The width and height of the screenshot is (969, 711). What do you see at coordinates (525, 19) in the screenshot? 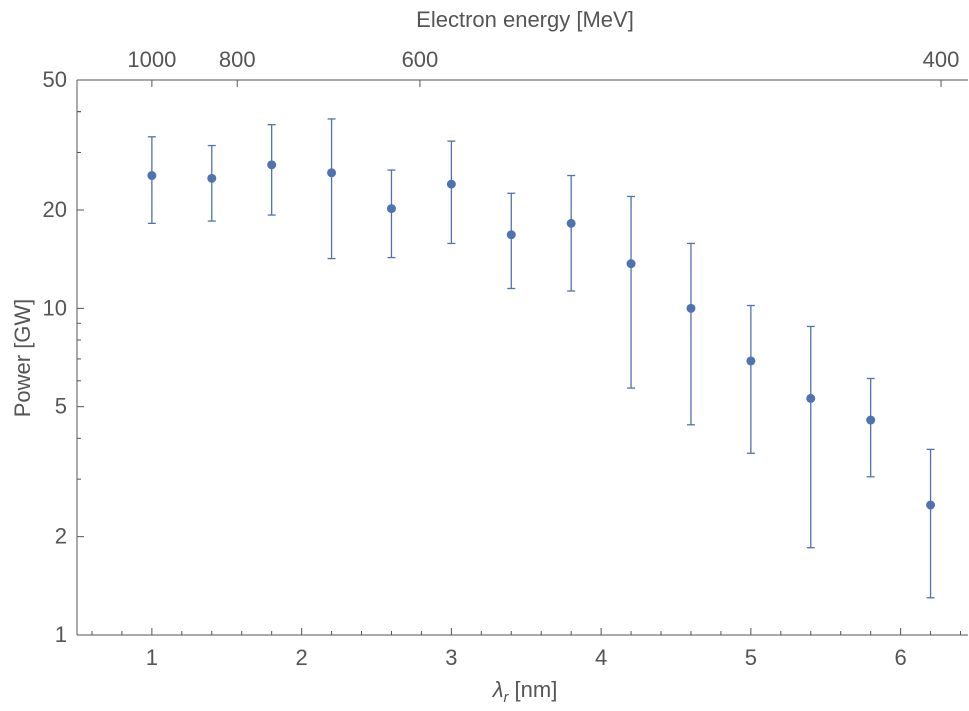
I see `top-axis-title: Electron energy [MeV]` at bounding box center [525, 19].